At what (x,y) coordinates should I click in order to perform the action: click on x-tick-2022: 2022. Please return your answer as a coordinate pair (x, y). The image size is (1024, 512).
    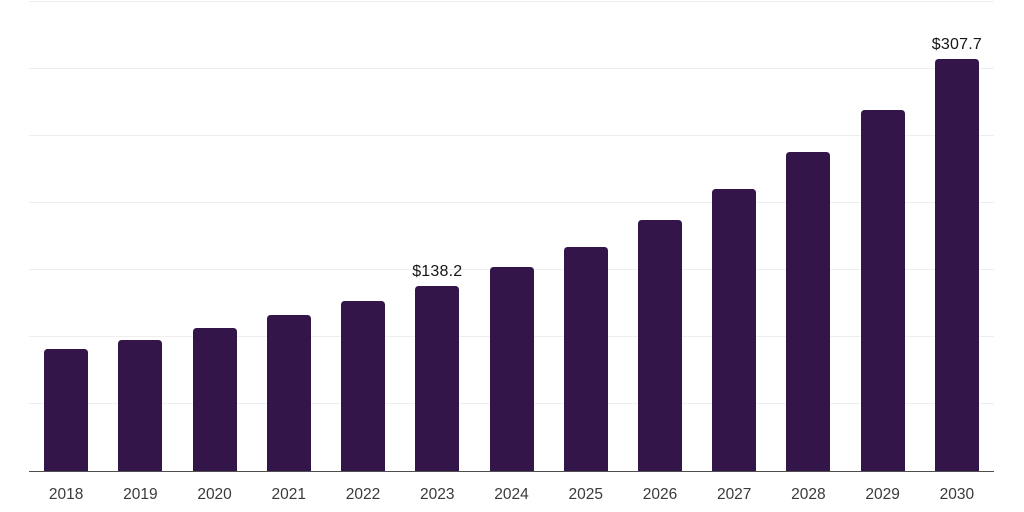
    Looking at the image, I should click on (363, 494).